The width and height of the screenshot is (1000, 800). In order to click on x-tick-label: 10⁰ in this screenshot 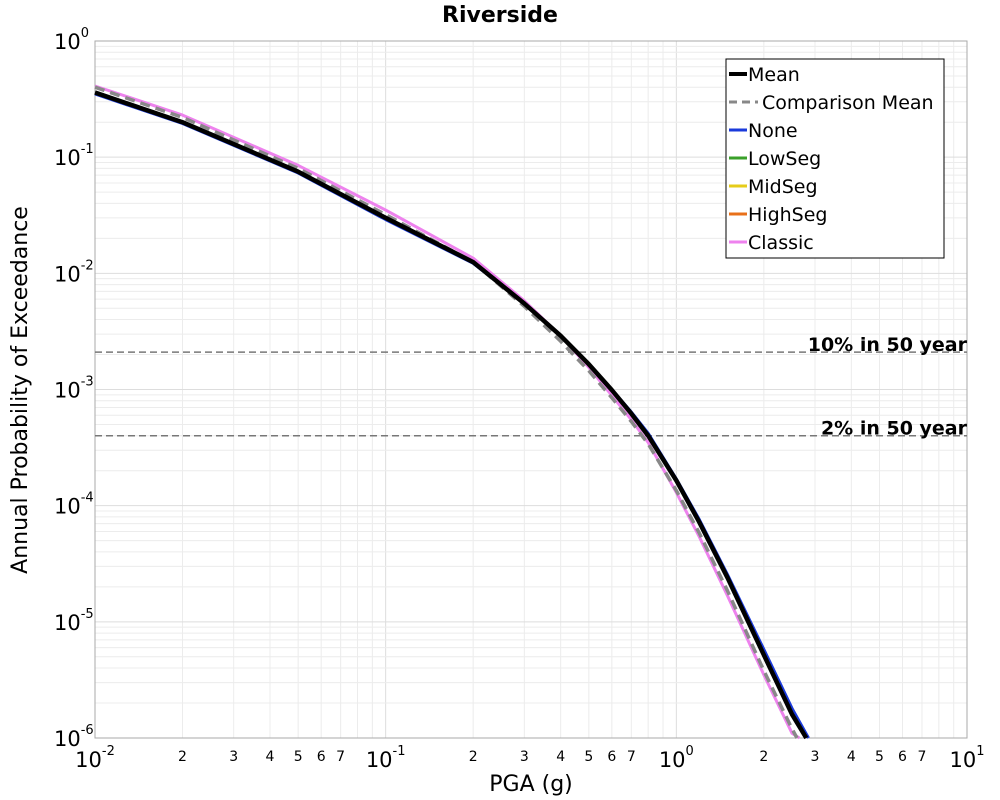, I will do `click(676, 758)`.